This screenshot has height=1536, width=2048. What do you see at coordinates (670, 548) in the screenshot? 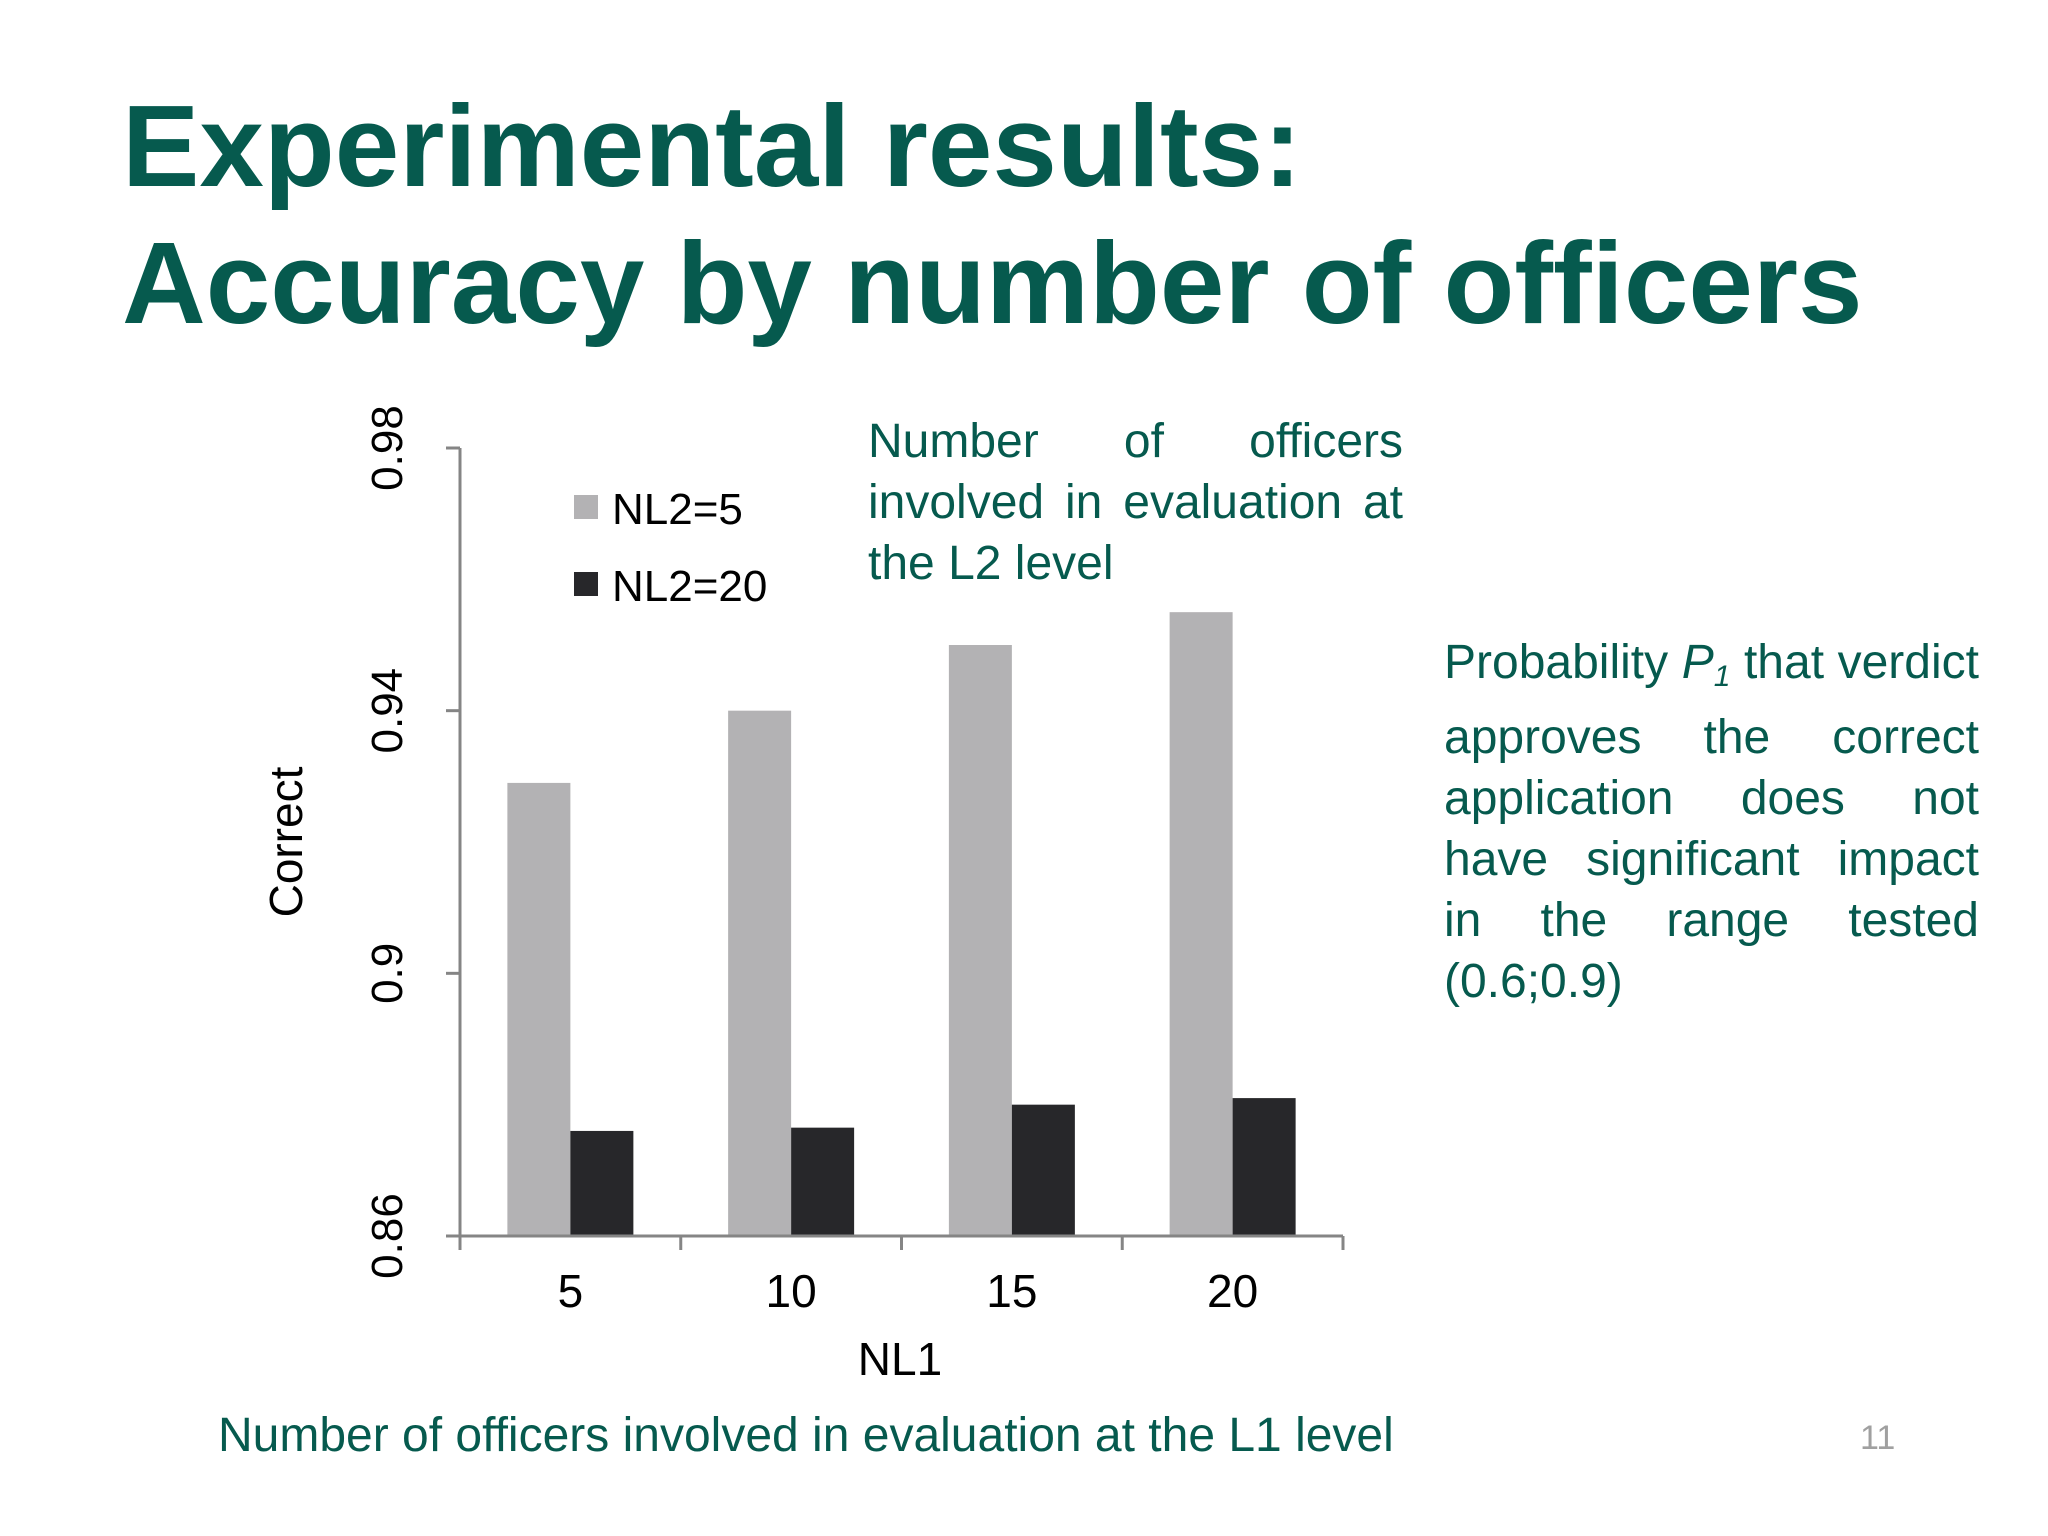
I see `legend: NL2=5 NL2=20` at bounding box center [670, 548].